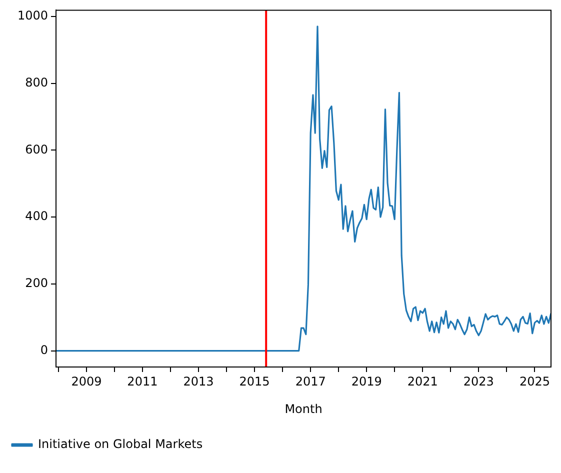 This screenshot has width=561, height=473. What do you see at coordinates (422, 381) in the screenshot?
I see `x-tick-label: 2021` at bounding box center [422, 381].